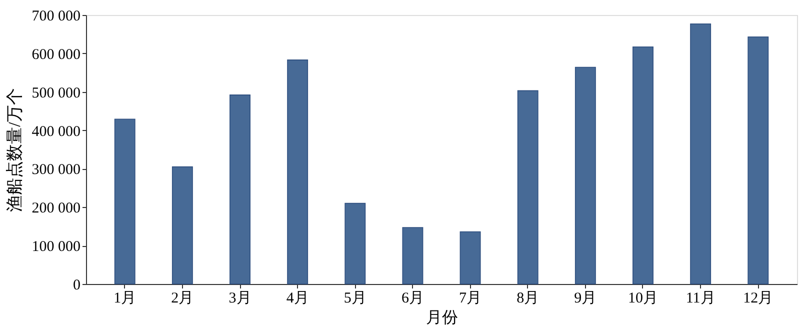 Image resolution: width=800 pixels, height=330 pixels. What do you see at coordinates (56, 54) in the screenshot?
I see `y-tick-label: 600 000` at bounding box center [56, 54].